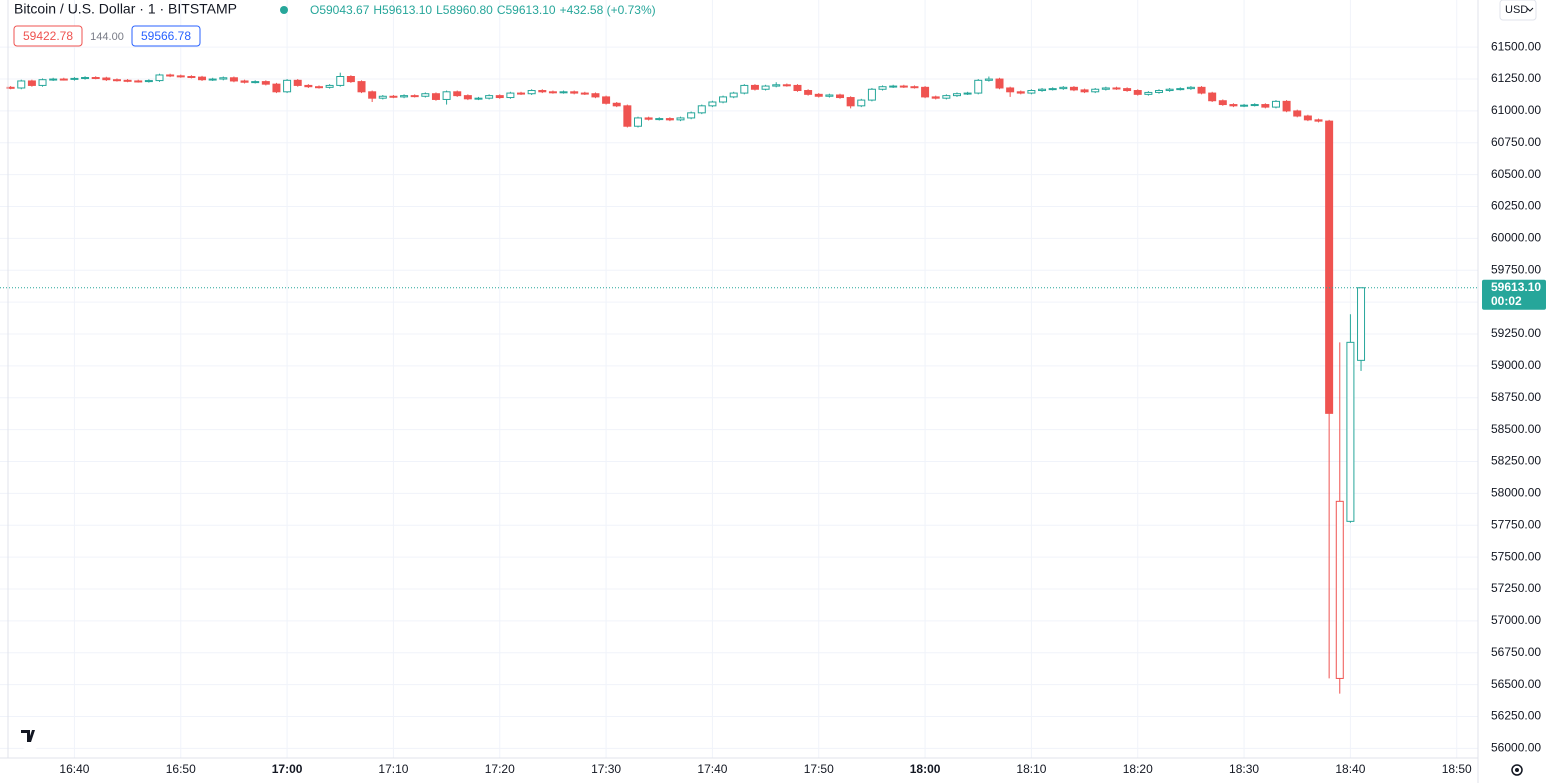 The height and width of the screenshot is (783, 1550). I want to click on y-tick-label: 58500.00, so click(1516, 429).